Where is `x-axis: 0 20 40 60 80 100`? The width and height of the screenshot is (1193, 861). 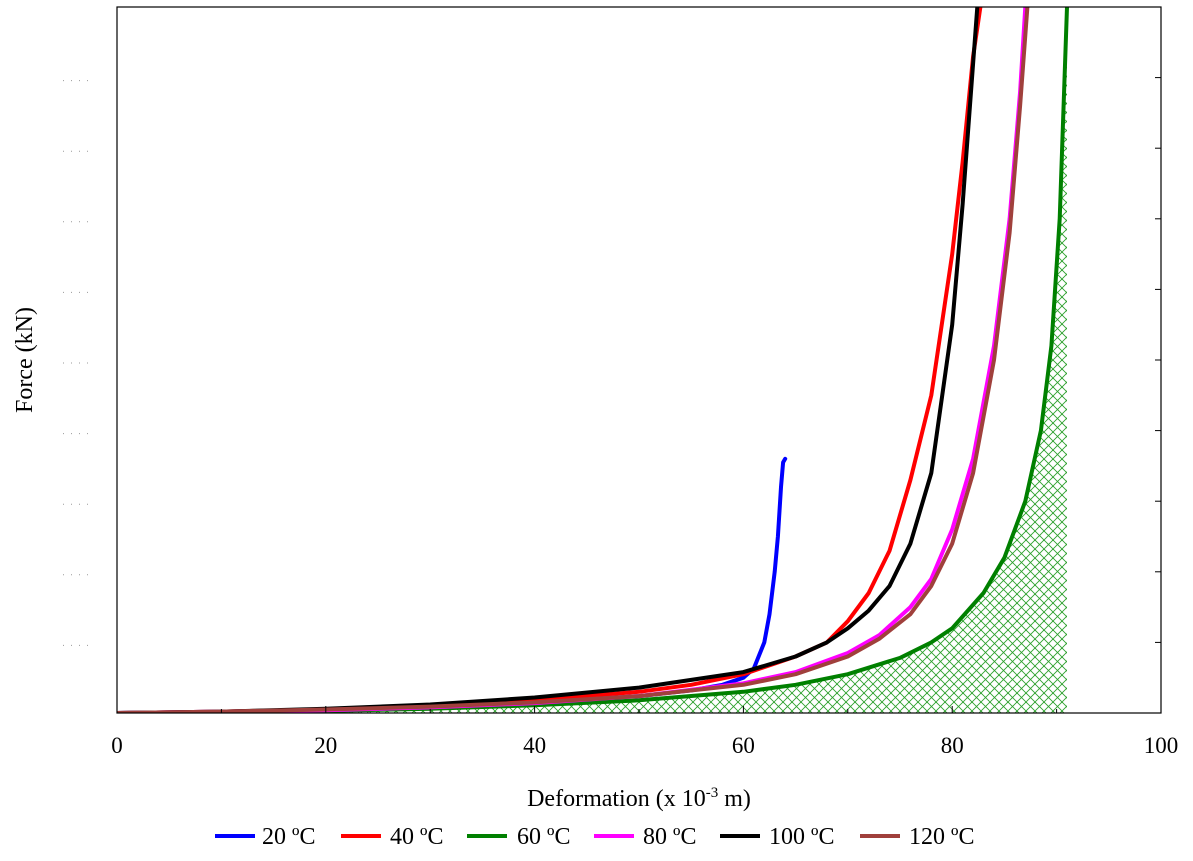 x-axis: 0 20 40 60 80 100 is located at coordinates (644, 732).